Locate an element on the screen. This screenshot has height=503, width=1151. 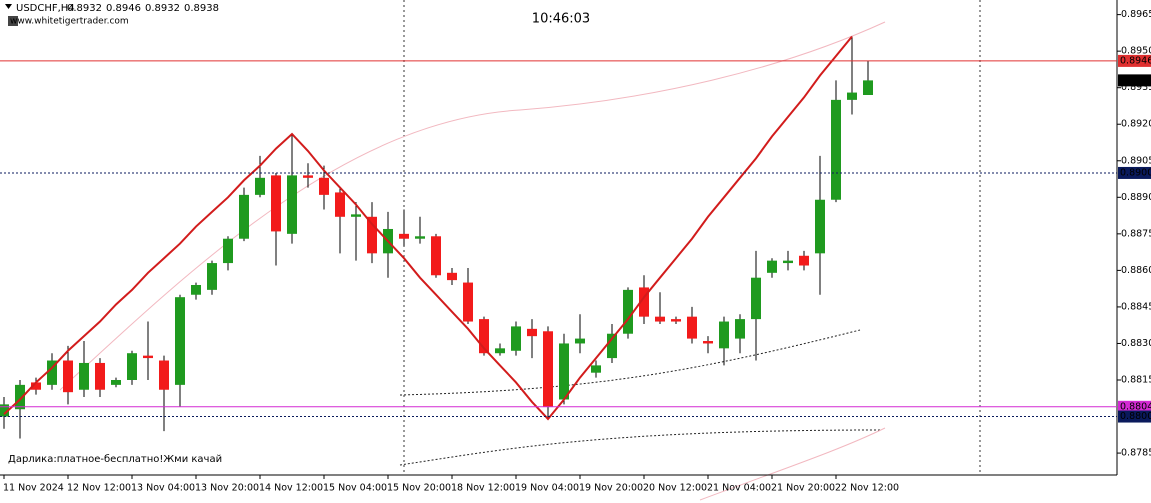
price-label: 0.8800 is located at coordinates (1135, 416).